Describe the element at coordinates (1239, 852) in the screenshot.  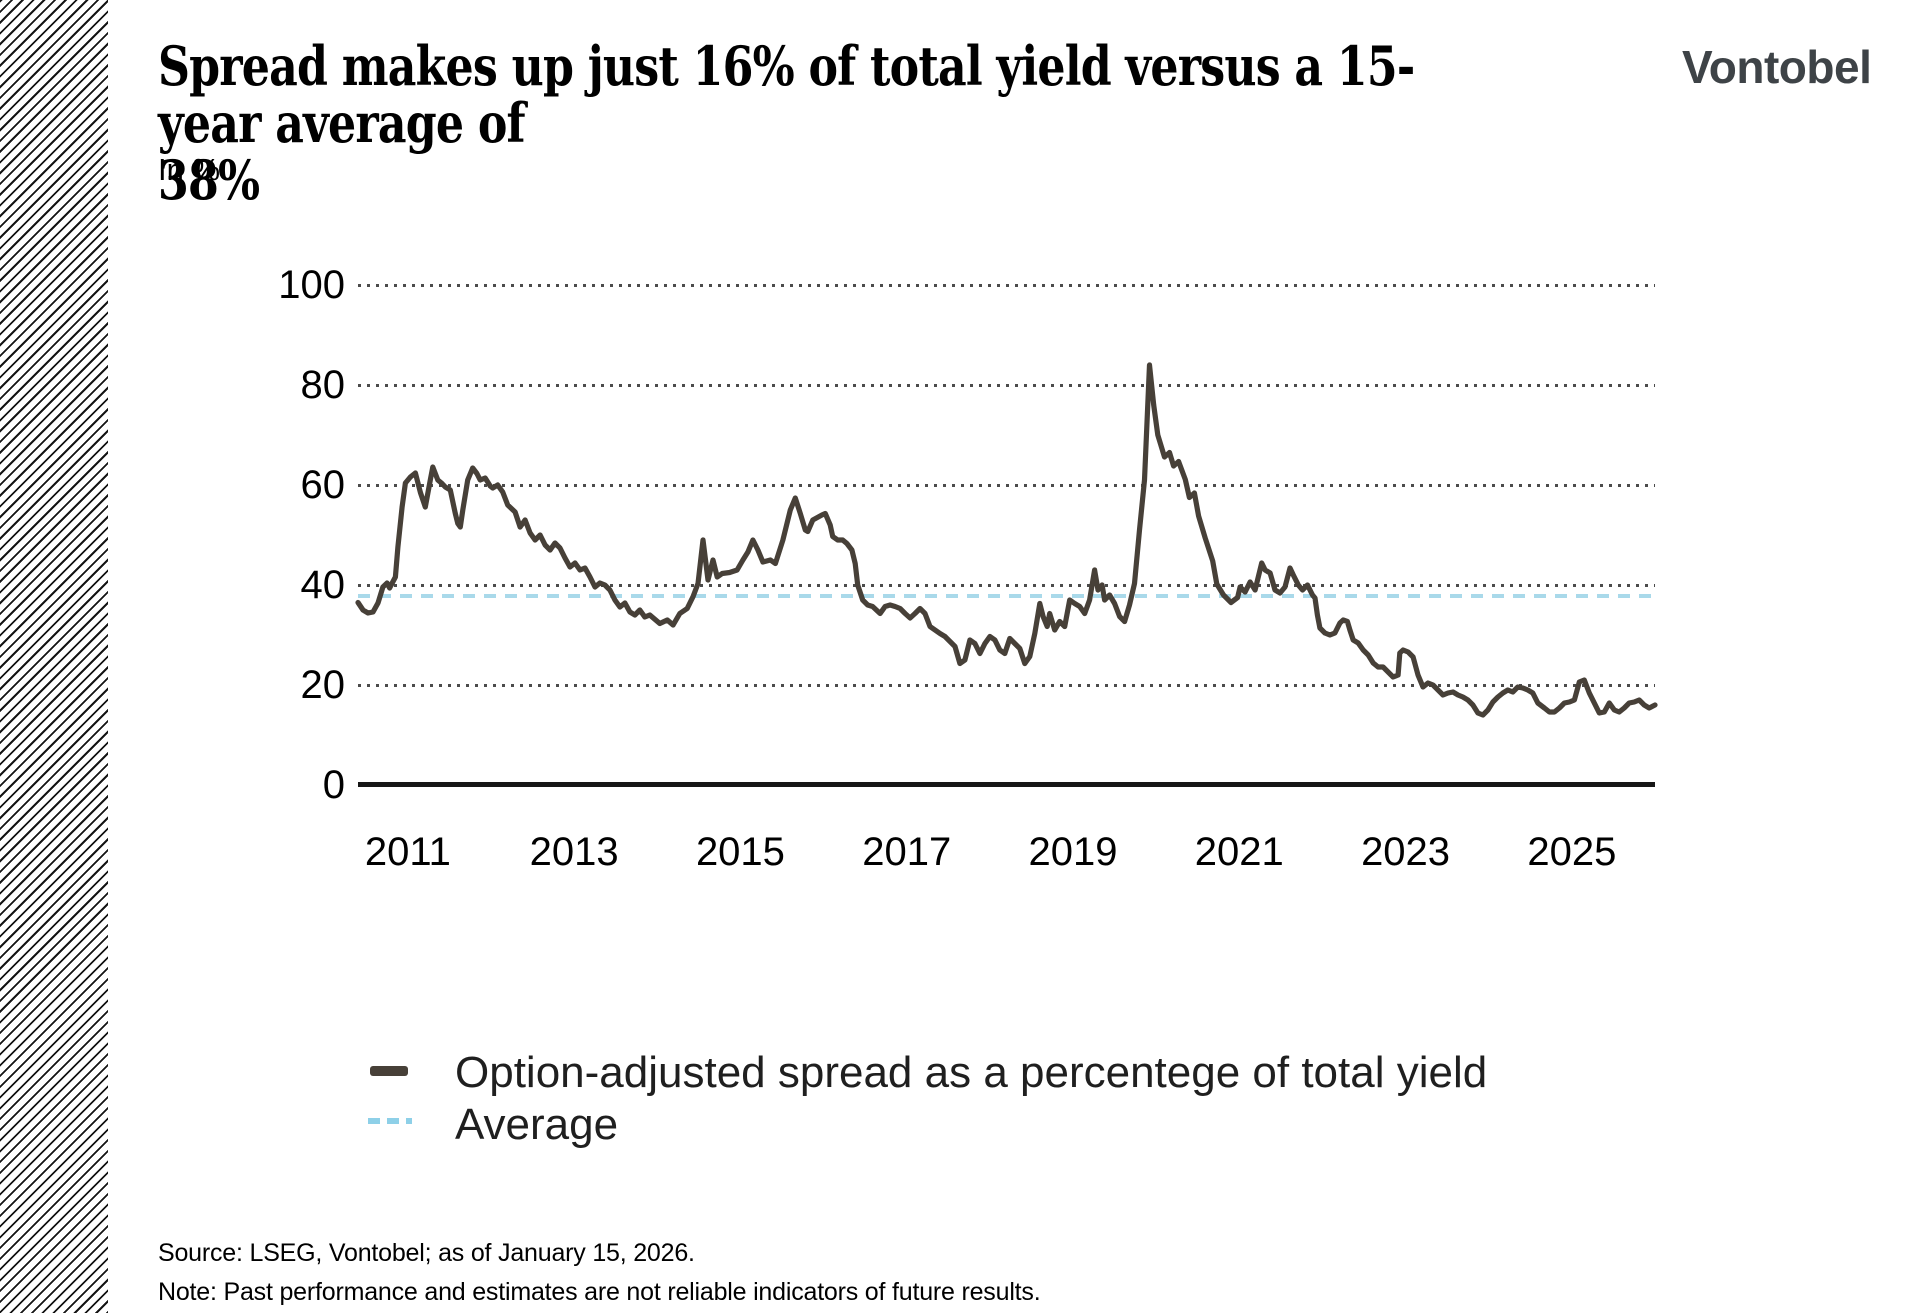
I see `x-tick-label-2021: 2021` at that location.